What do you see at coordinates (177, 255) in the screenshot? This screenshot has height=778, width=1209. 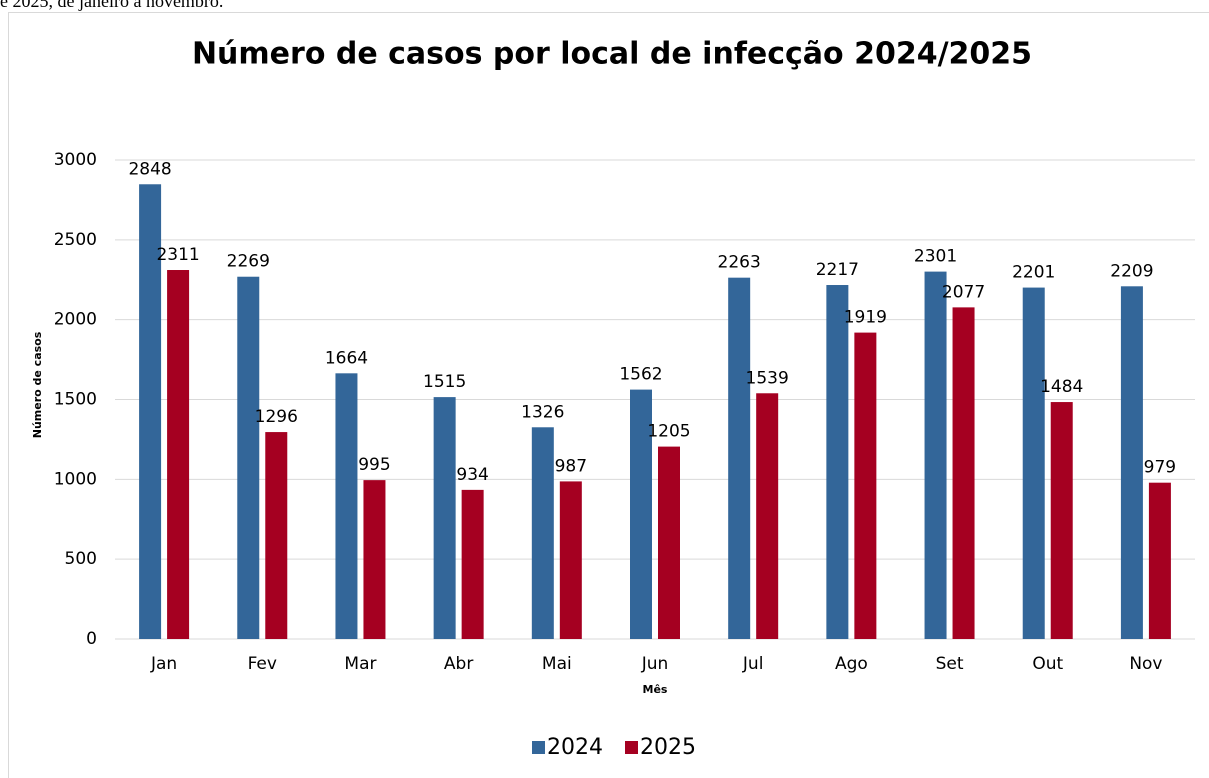 I see `data-label: 2311` at bounding box center [177, 255].